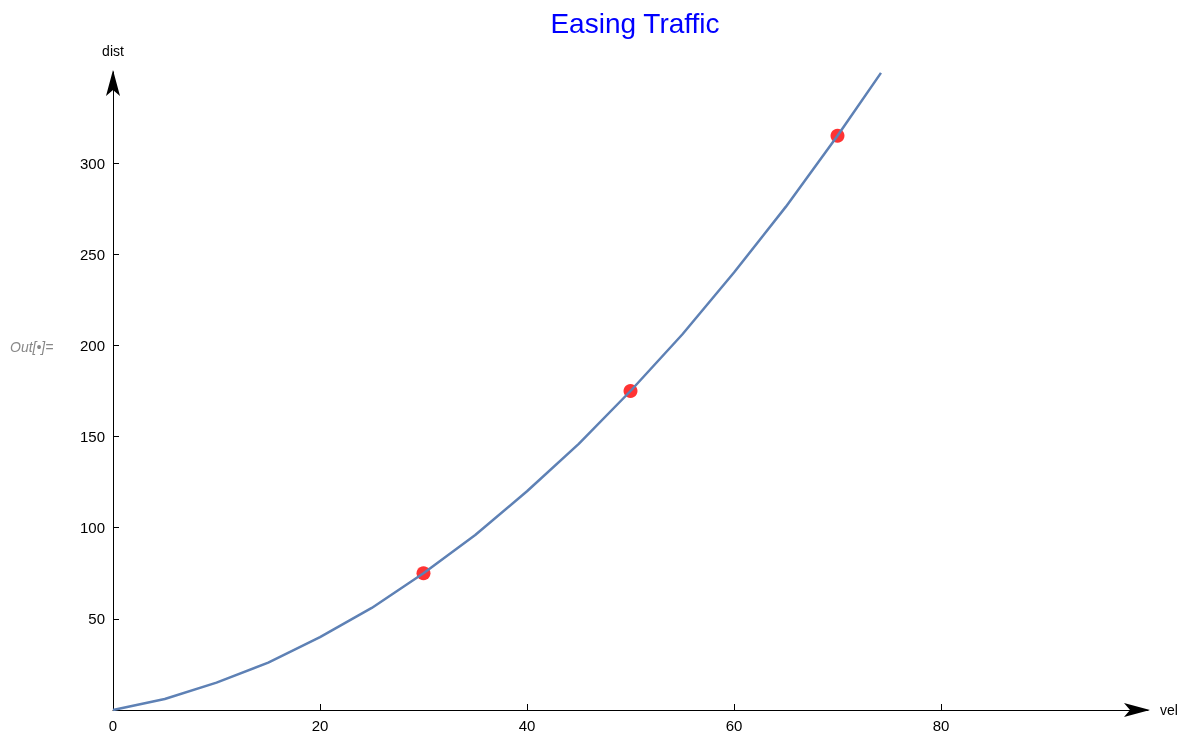  I want to click on y-tick-label: 300, so click(92, 163).